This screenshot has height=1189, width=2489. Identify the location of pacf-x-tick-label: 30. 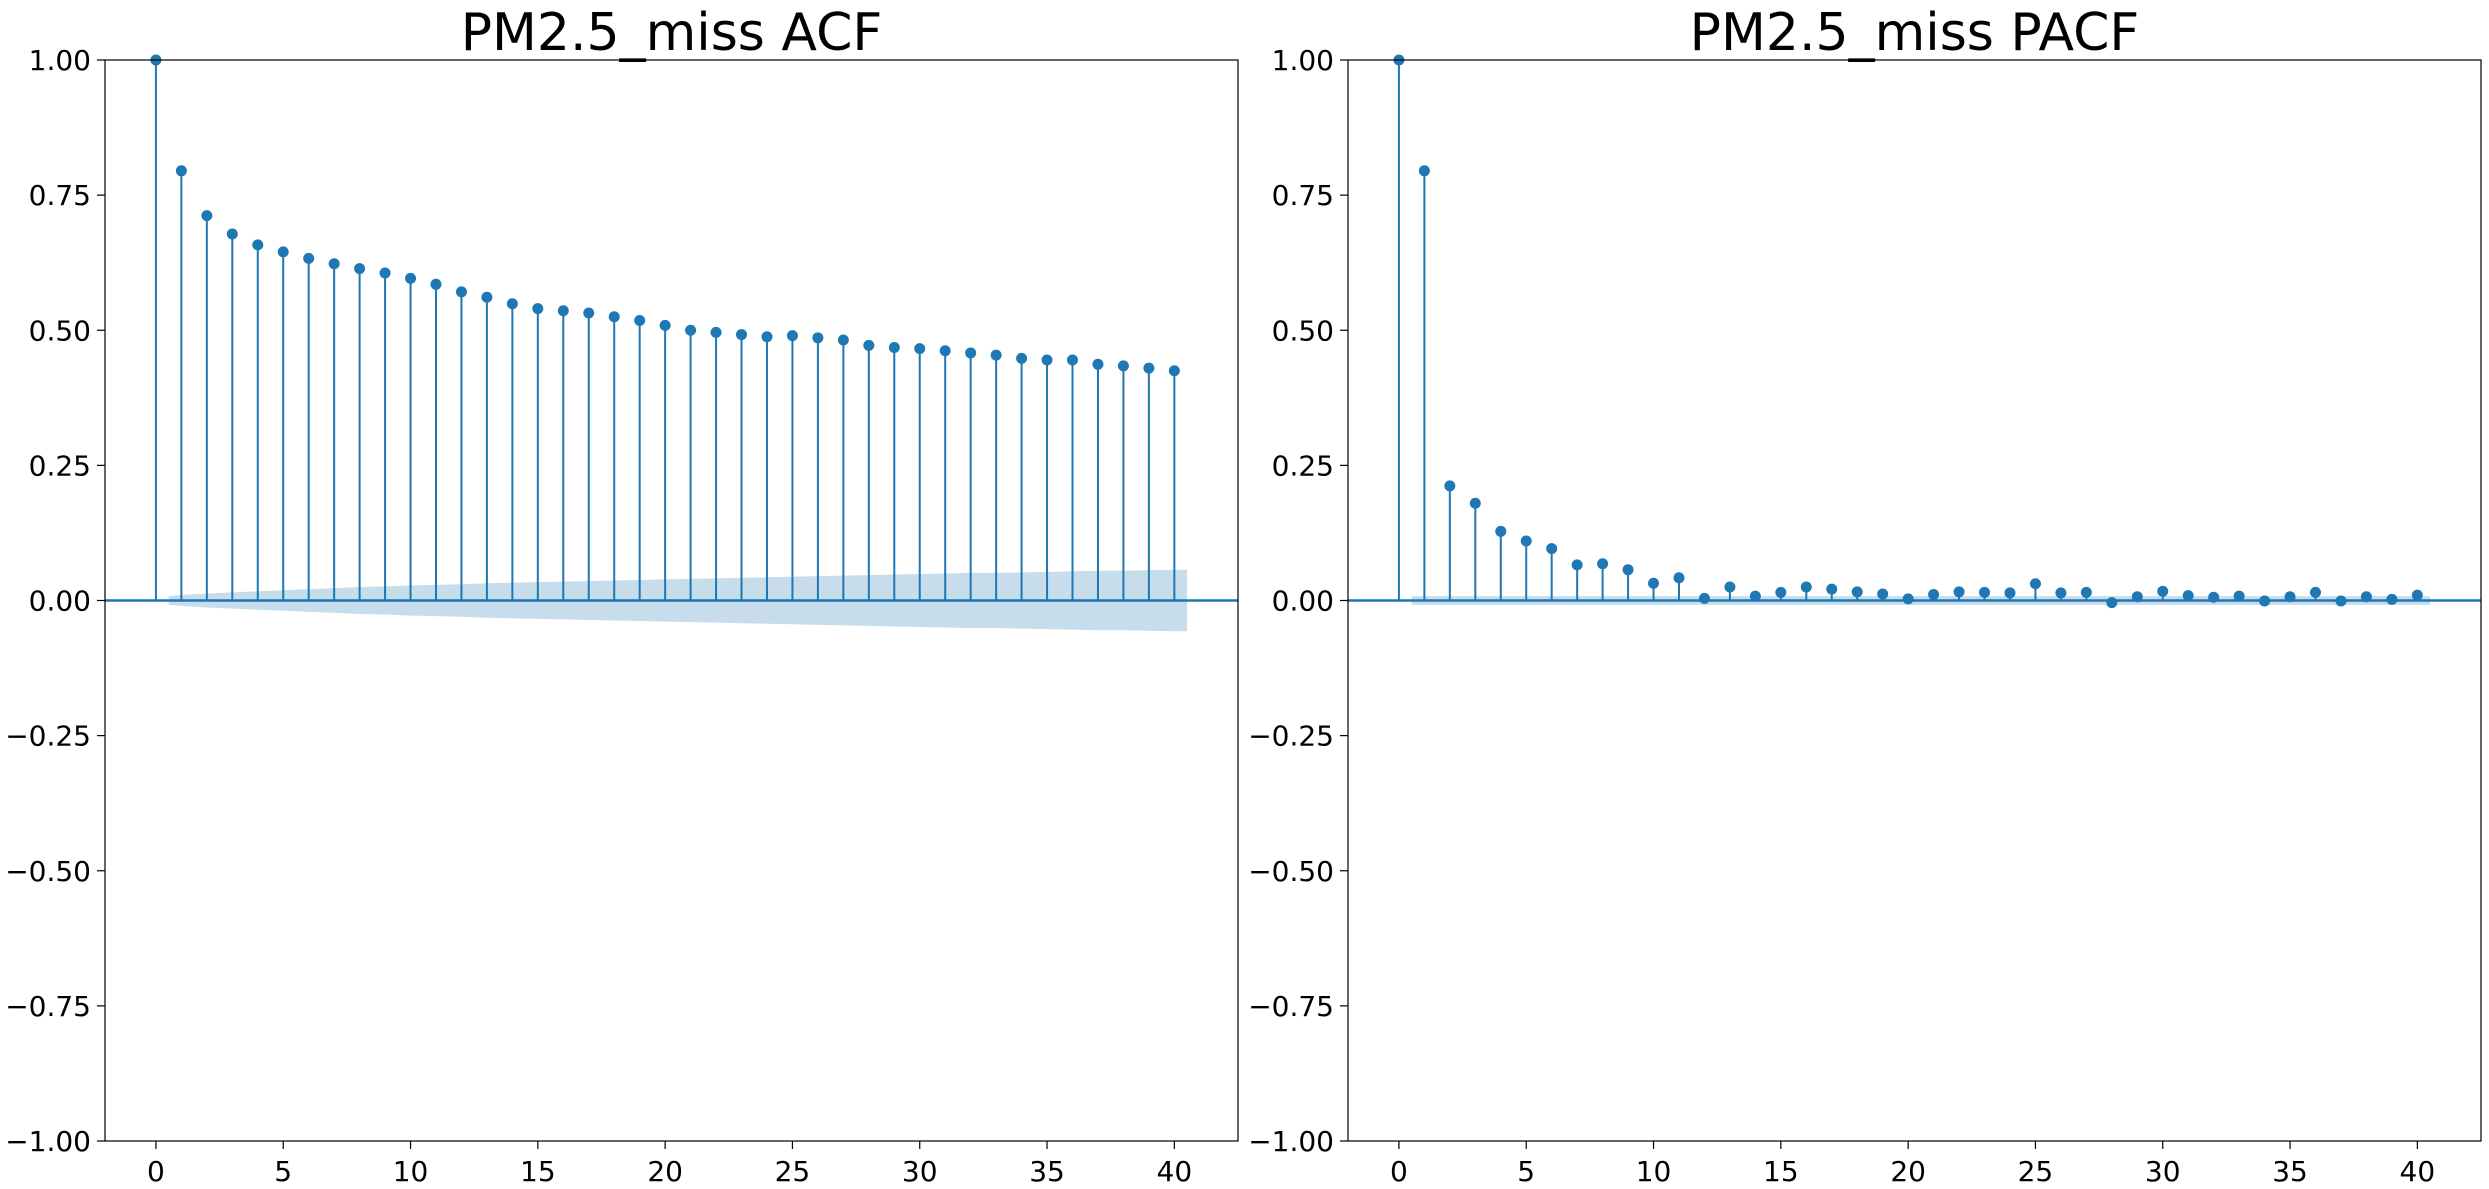
(2163, 1171).